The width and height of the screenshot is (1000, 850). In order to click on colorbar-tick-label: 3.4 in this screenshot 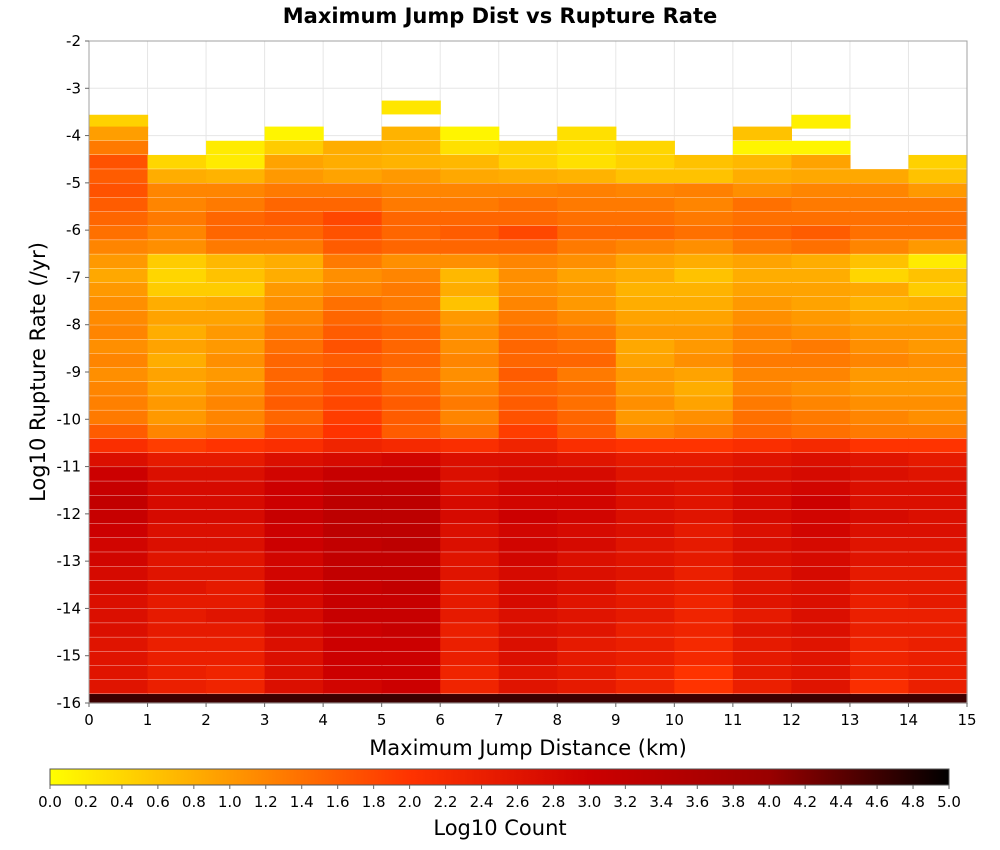, I will do `click(661, 802)`.